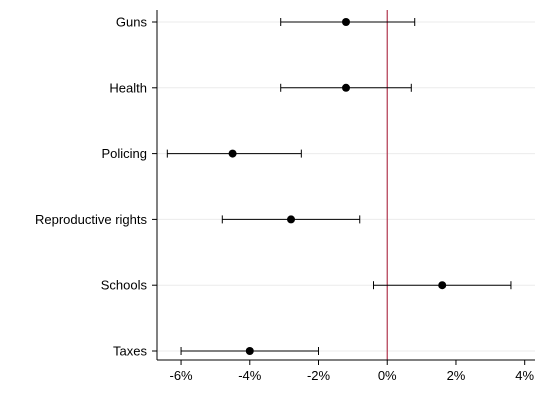 This screenshot has height=400, width=550. What do you see at coordinates (181, 375) in the screenshot?
I see `x-tick-label: -6%` at bounding box center [181, 375].